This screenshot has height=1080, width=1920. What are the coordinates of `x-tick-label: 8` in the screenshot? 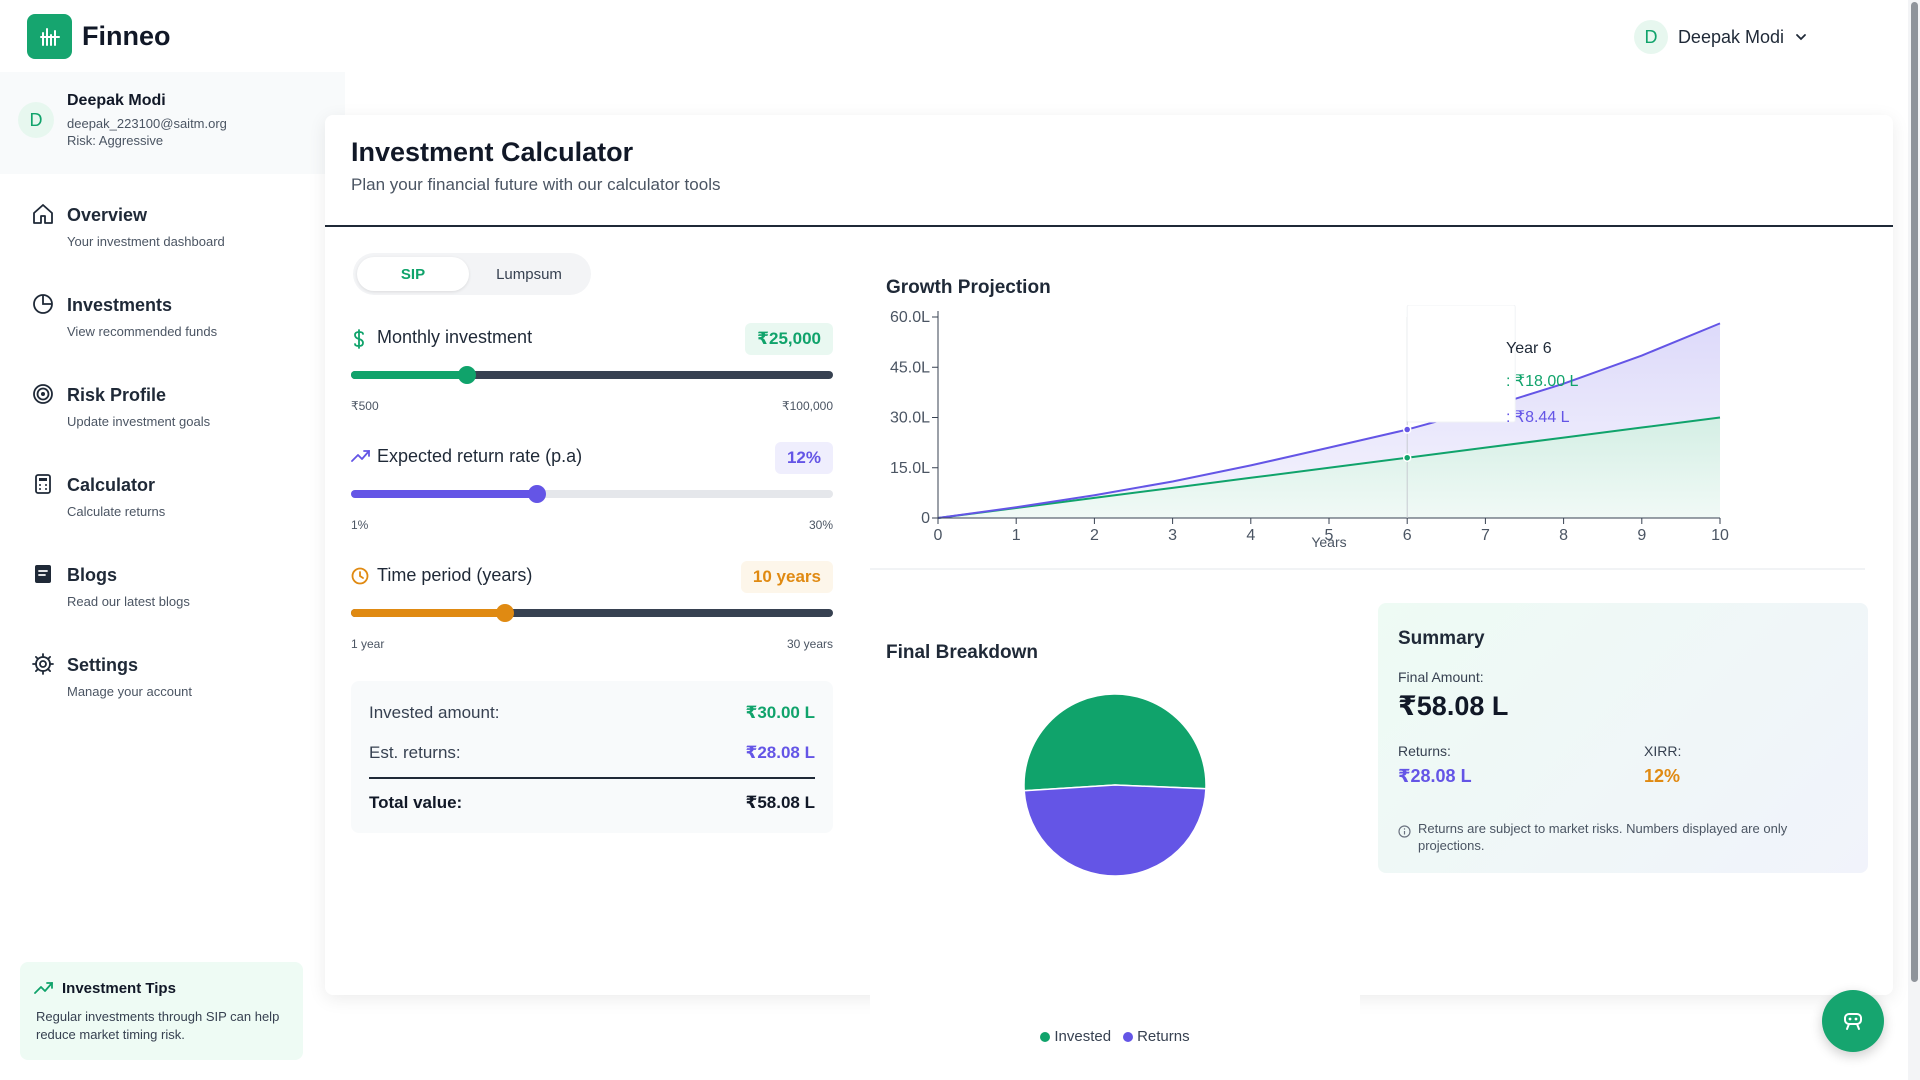 It's located at (1563, 535).